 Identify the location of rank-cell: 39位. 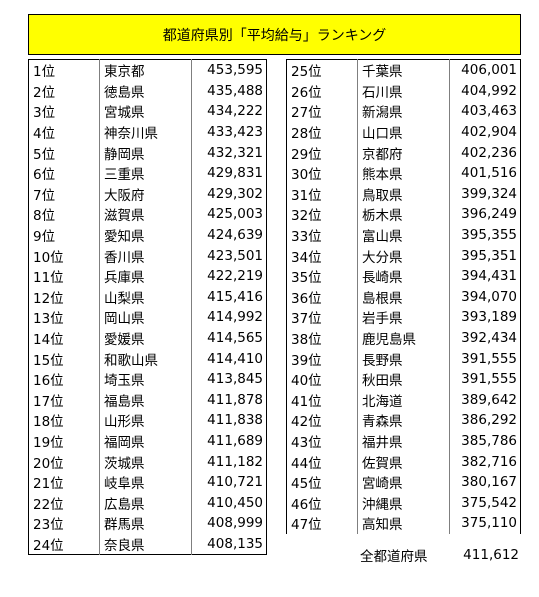
(306, 360).